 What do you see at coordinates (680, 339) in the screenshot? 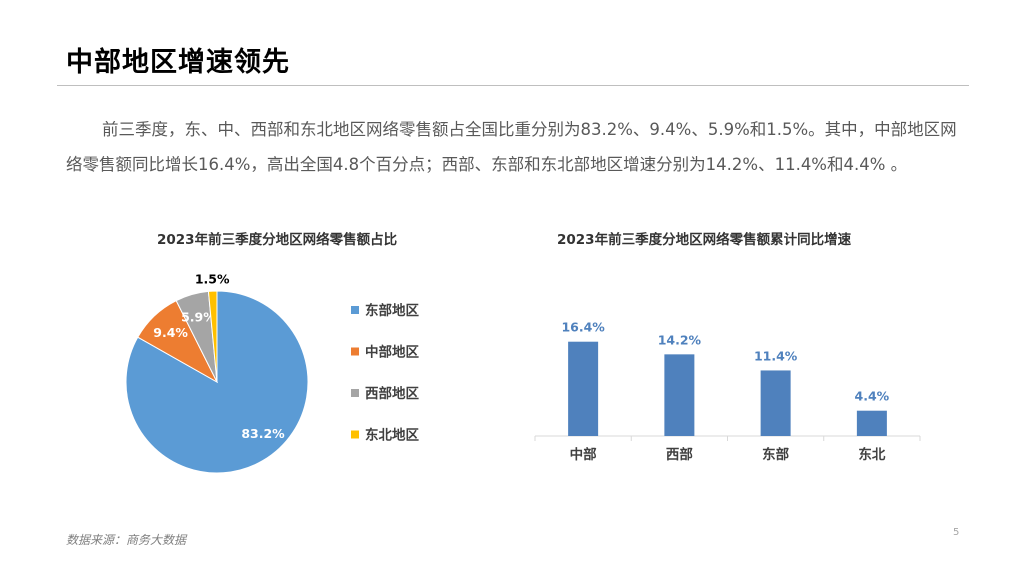
I see `bar-data-label: 14.2%` at bounding box center [680, 339].